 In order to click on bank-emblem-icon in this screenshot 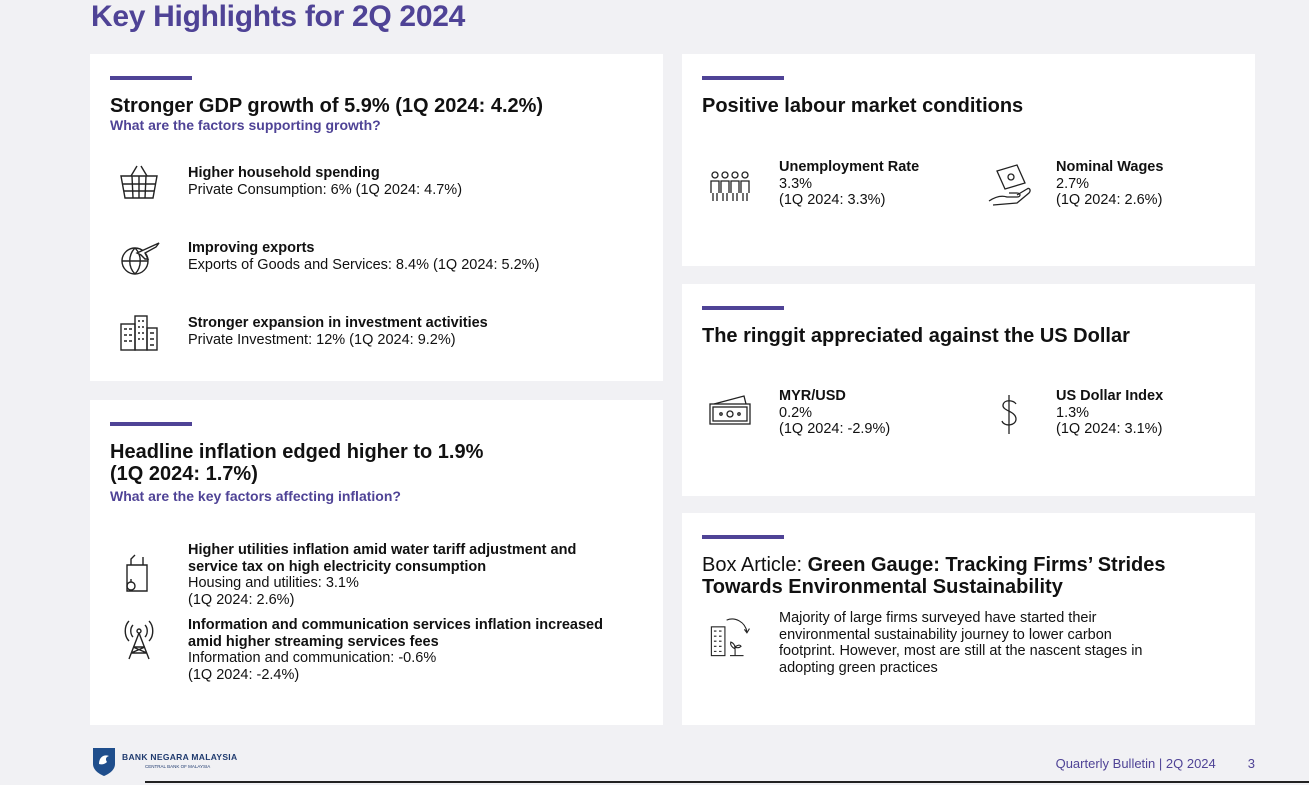, I will do `click(104, 762)`.